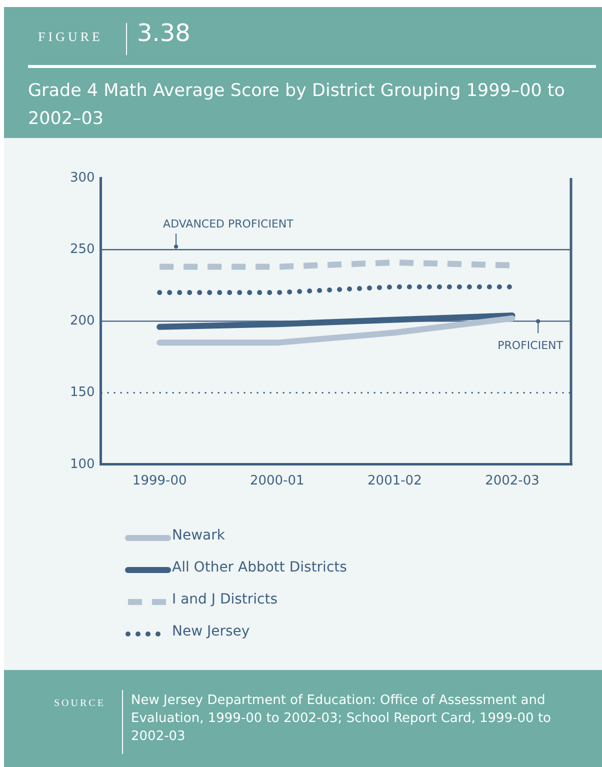 The height and width of the screenshot is (767, 602). I want to click on chart-title: Grade 4 Math Average Score by District Grouping 1999–00 to 2002–03, so click(297, 105).